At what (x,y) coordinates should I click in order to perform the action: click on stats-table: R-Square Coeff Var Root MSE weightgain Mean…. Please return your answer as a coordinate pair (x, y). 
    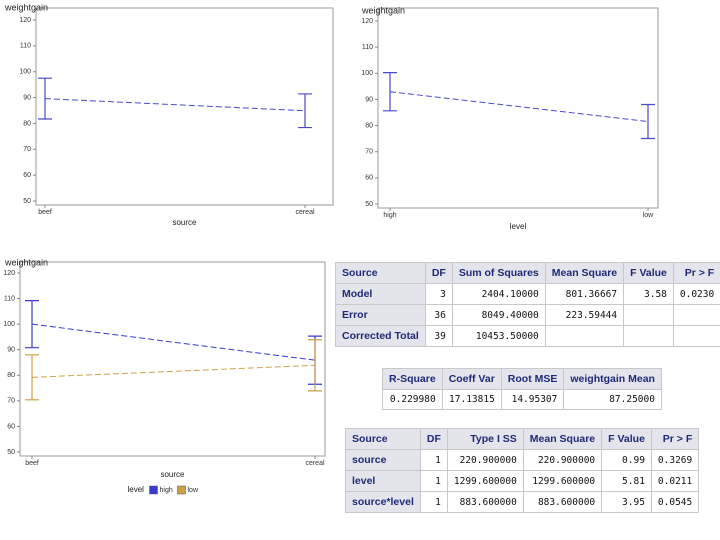
    Looking at the image, I should click on (522, 389).